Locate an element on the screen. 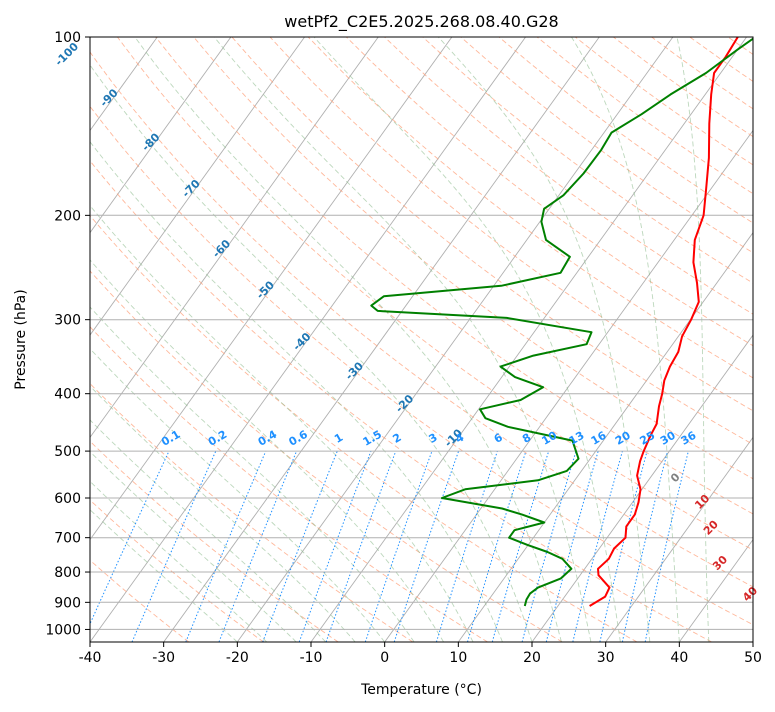 The image size is (775, 712). x-tick-label: -40 is located at coordinates (90, 658).